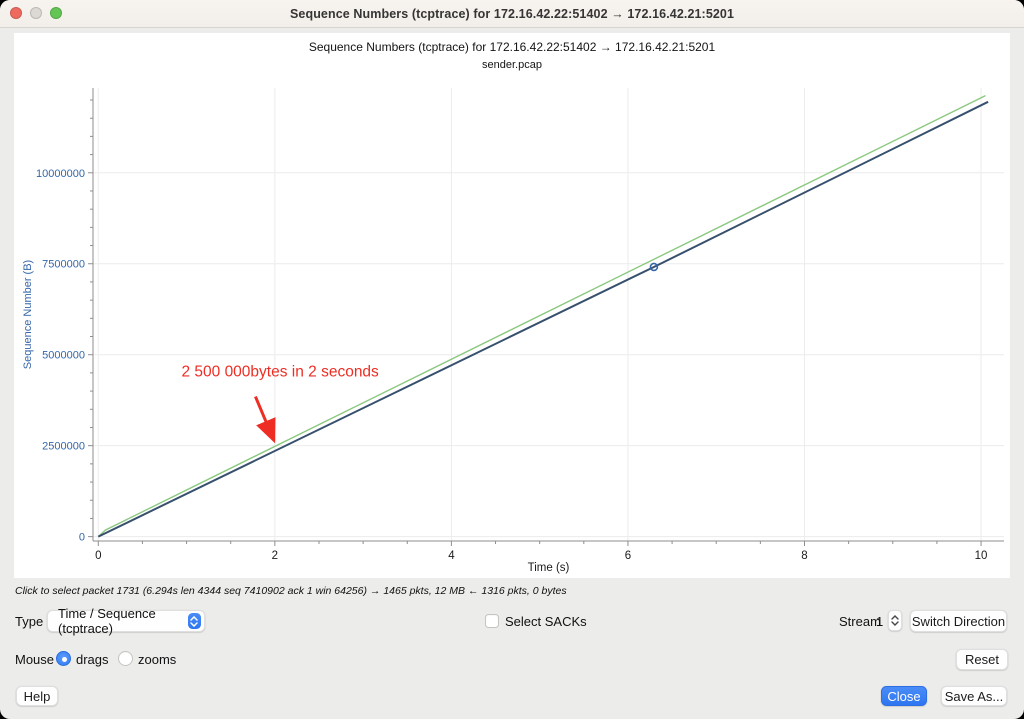 The width and height of the screenshot is (1024, 719). Describe the element at coordinates (60, 174) in the screenshot. I see `svg-text: 10000000` at that location.